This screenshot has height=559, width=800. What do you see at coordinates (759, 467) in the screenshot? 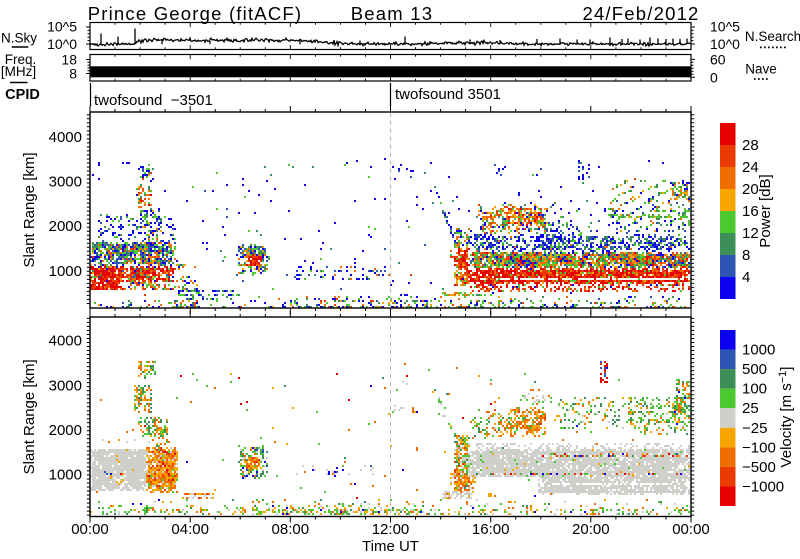
I see `svg-text: −500` at bounding box center [759, 467].